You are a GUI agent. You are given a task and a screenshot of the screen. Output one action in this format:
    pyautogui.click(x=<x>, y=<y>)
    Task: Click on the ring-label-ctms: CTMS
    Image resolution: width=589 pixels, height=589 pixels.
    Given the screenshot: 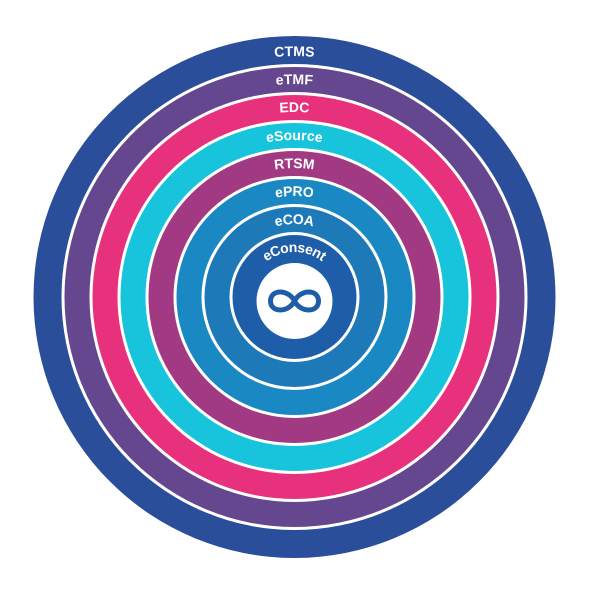 What is the action you would take?
    pyautogui.click(x=295, y=51)
    